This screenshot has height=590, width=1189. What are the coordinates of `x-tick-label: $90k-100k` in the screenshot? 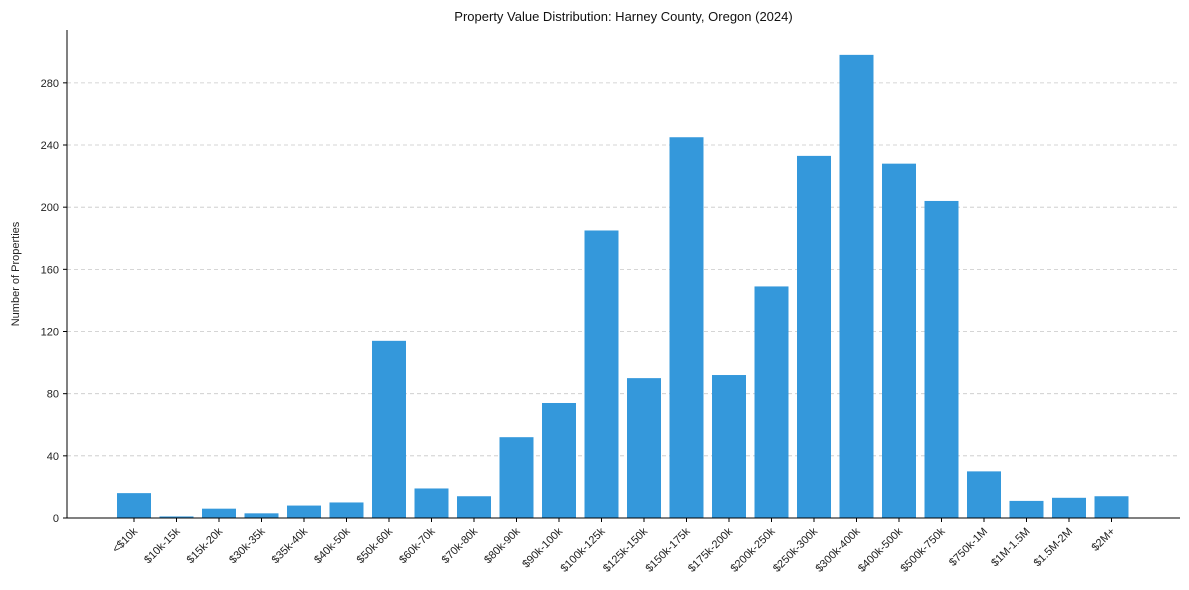 It's located at (542, 547).